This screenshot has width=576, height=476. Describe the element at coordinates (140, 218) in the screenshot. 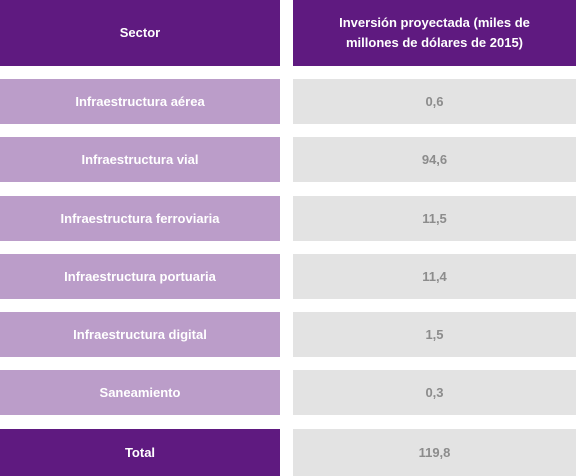

I see `table-row-sector: Infraestructura ferroviaria` at that location.